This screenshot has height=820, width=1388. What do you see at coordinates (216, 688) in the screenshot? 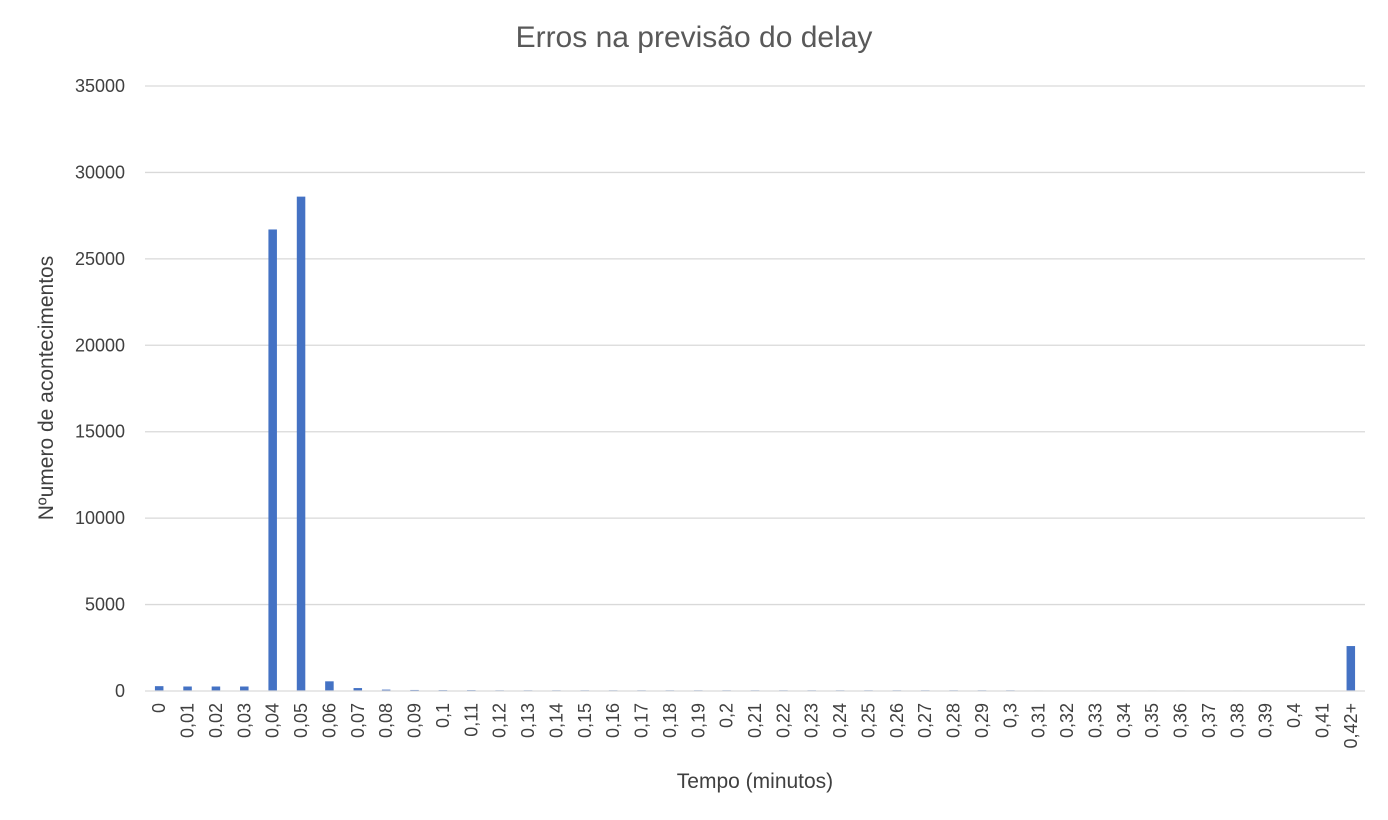
I see `bar-0,02` at bounding box center [216, 688].